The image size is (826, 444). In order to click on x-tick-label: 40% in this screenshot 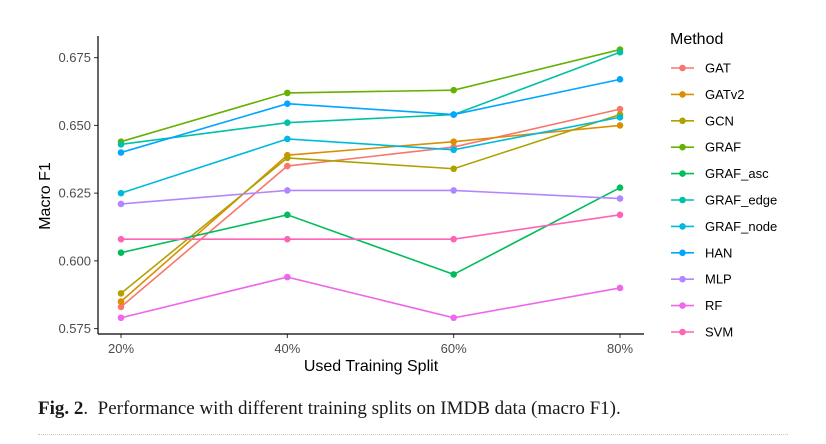, I will do `click(287, 348)`.